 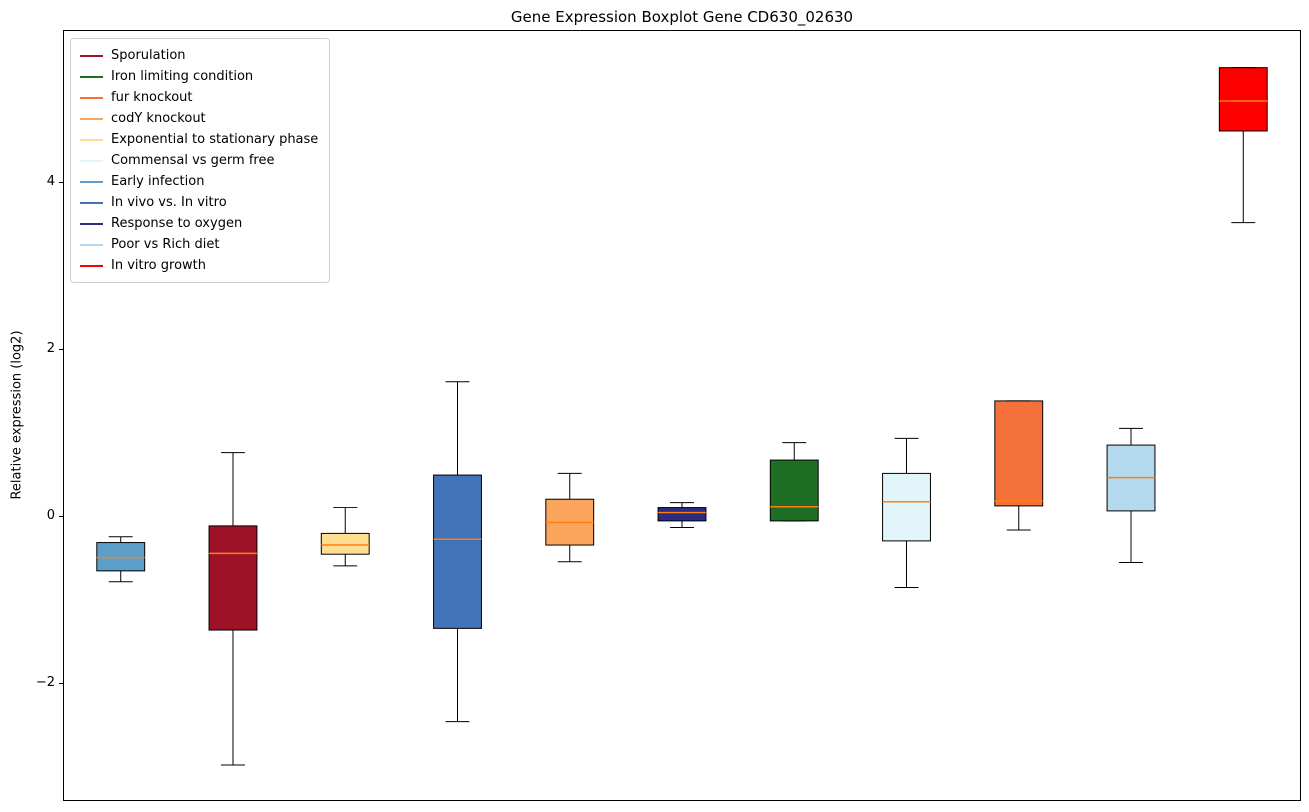 I want to click on y-tick-label: 4, so click(x=50, y=182).